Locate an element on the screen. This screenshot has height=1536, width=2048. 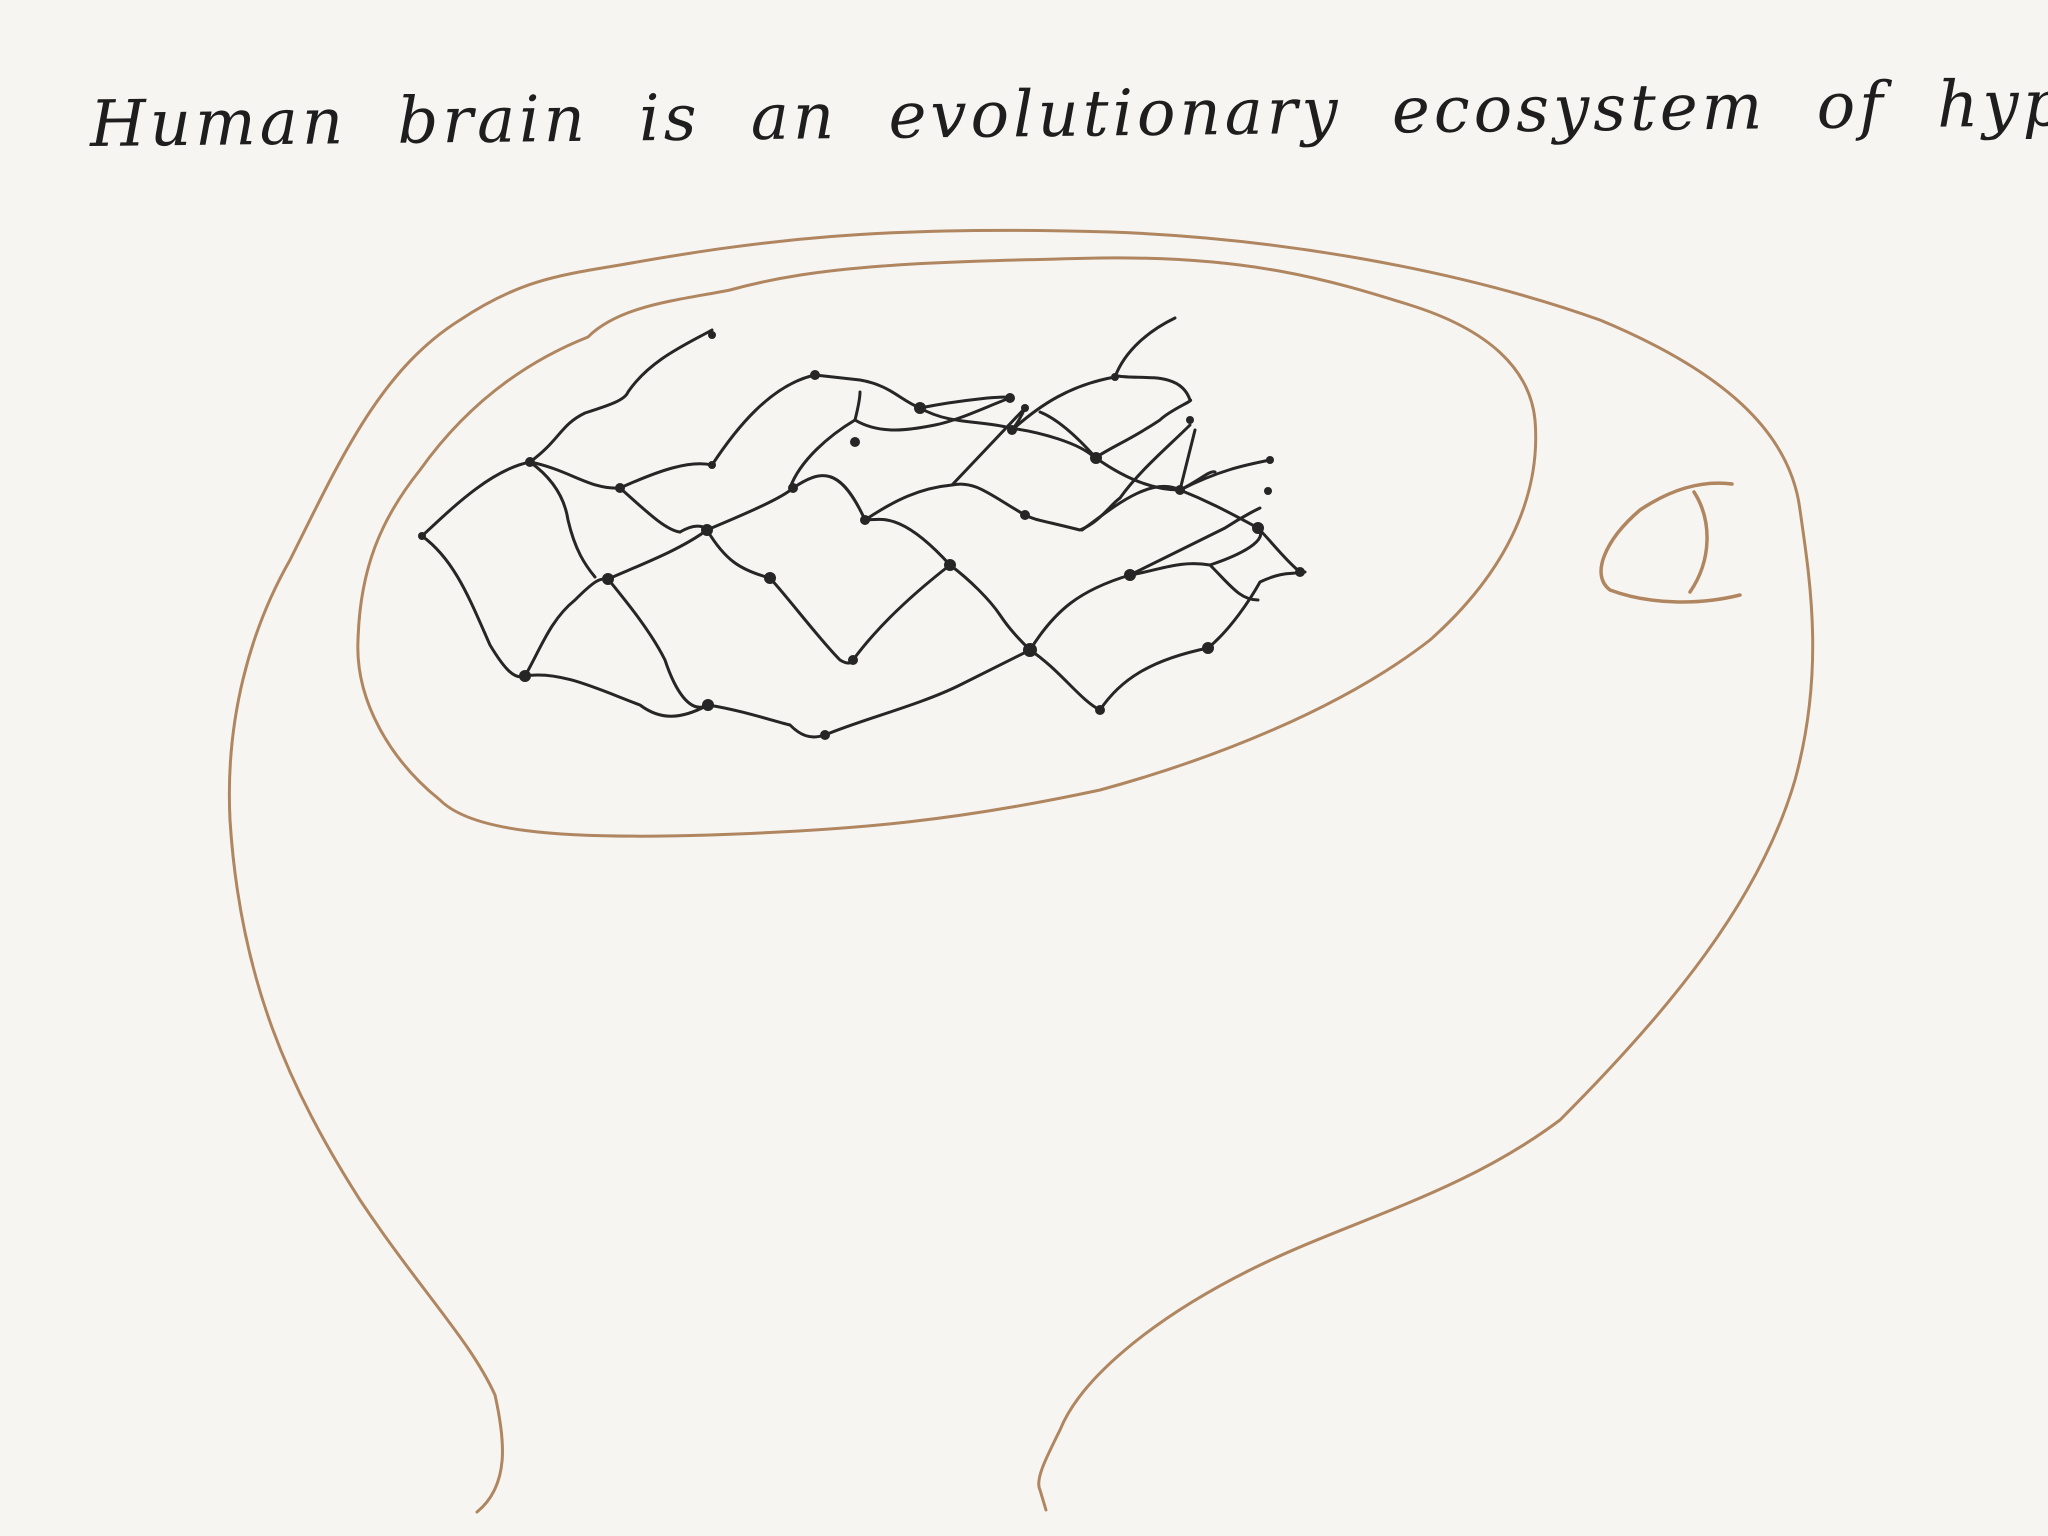
neural-network is located at coordinates (863, 527).